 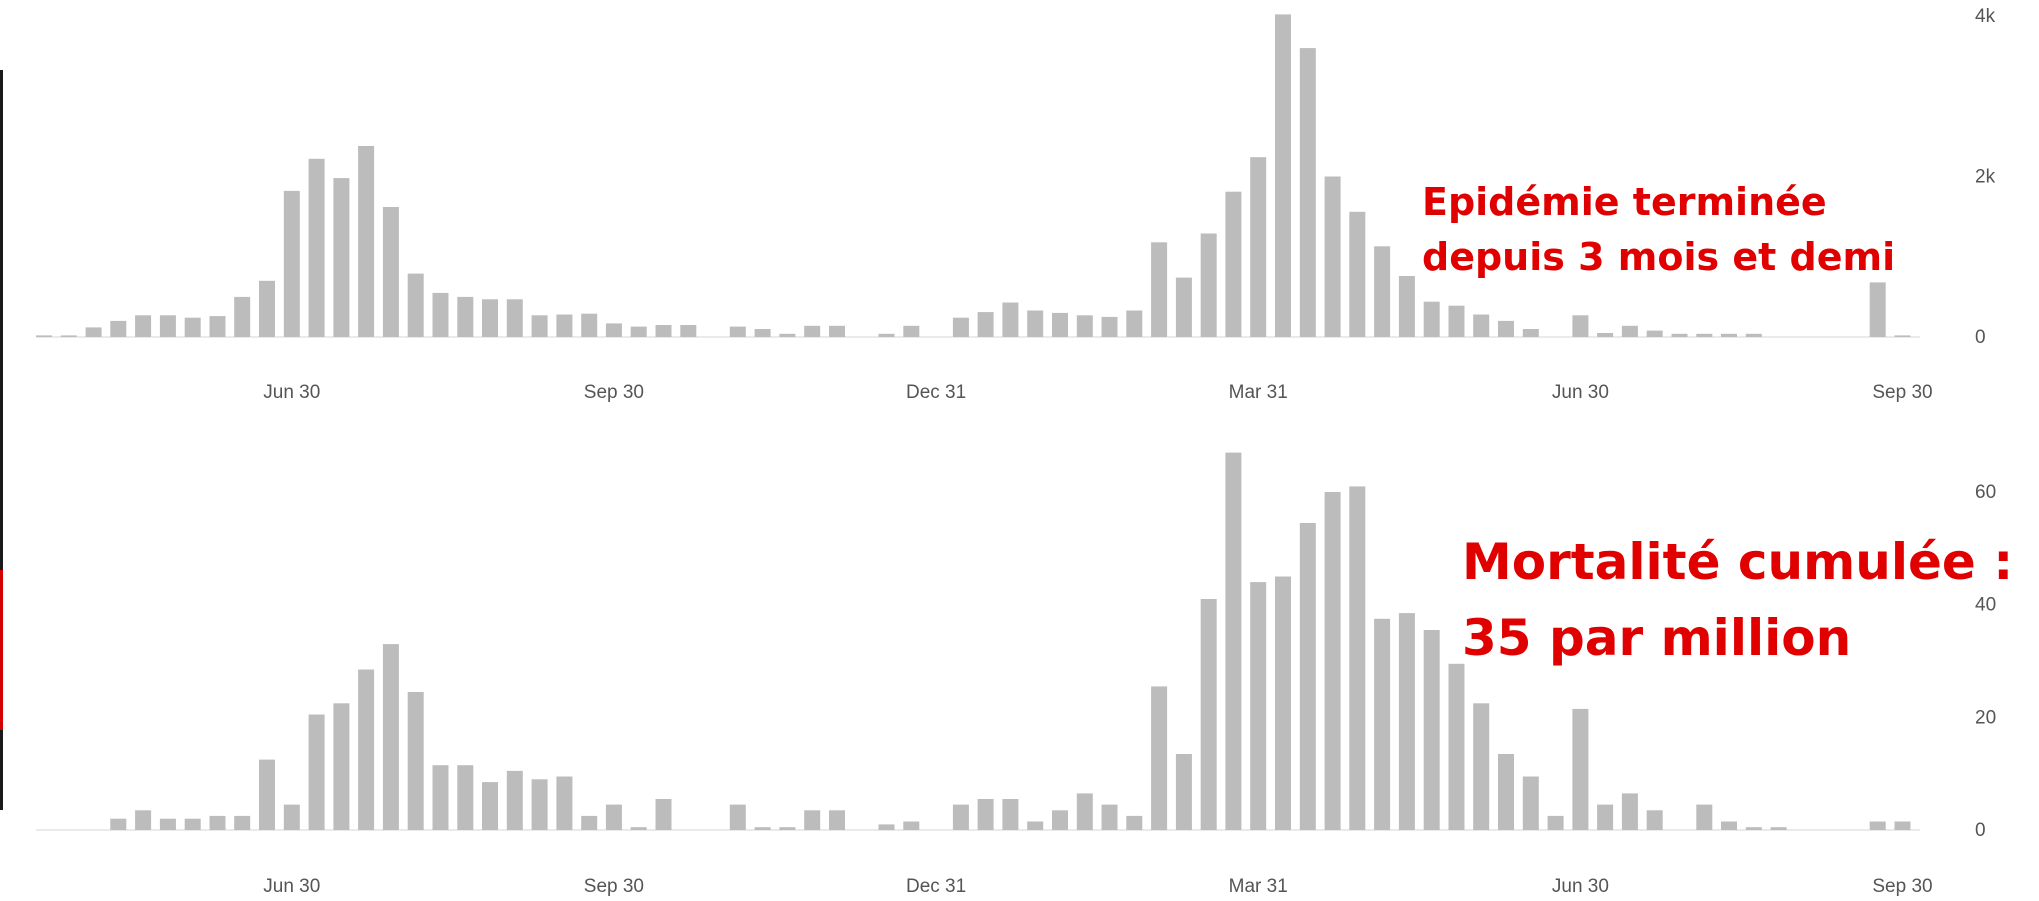 I want to click on deaths-y-tick-label: 0, so click(x=1980, y=830).